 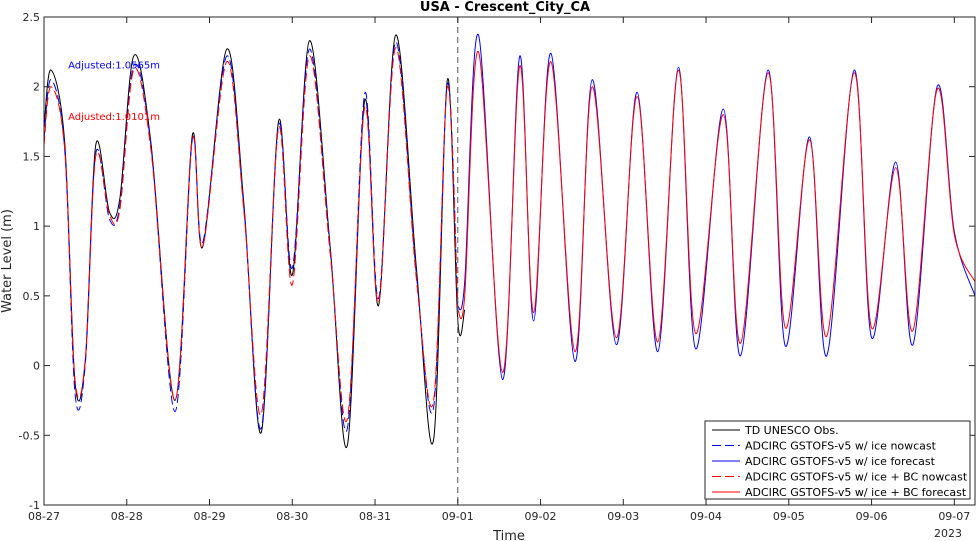 What do you see at coordinates (375, 516) in the screenshot?
I see `x-tick-label: 08-31` at bounding box center [375, 516].